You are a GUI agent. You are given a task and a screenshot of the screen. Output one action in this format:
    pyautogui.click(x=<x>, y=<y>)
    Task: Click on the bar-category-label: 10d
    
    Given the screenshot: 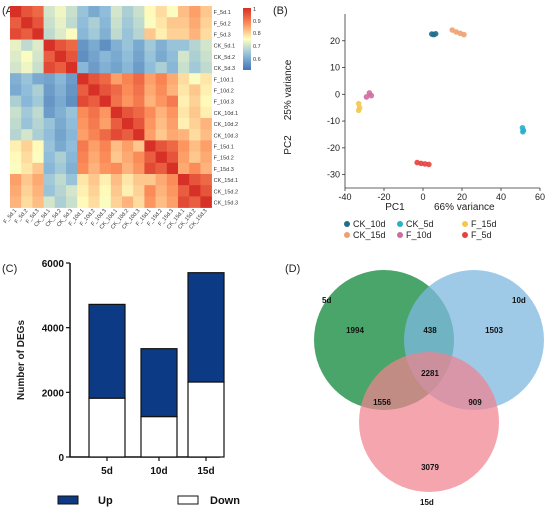 What is the action you would take?
    pyautogui.click(x=158, y=471)
    